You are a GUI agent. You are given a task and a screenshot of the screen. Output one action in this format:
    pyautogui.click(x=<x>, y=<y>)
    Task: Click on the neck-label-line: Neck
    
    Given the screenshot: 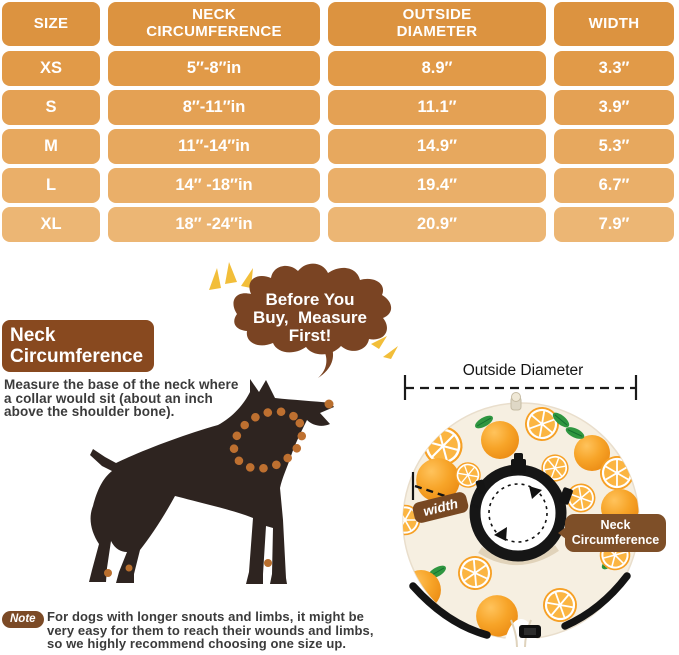 What is the action you would take?
    pyautogui.click(x=615, y=525)
    